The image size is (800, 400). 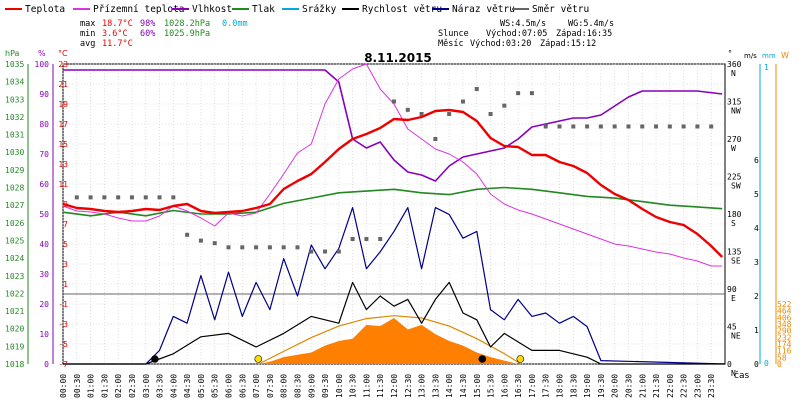 I want to click on x-tick-label: 19:00, so click(x=587, y=386).